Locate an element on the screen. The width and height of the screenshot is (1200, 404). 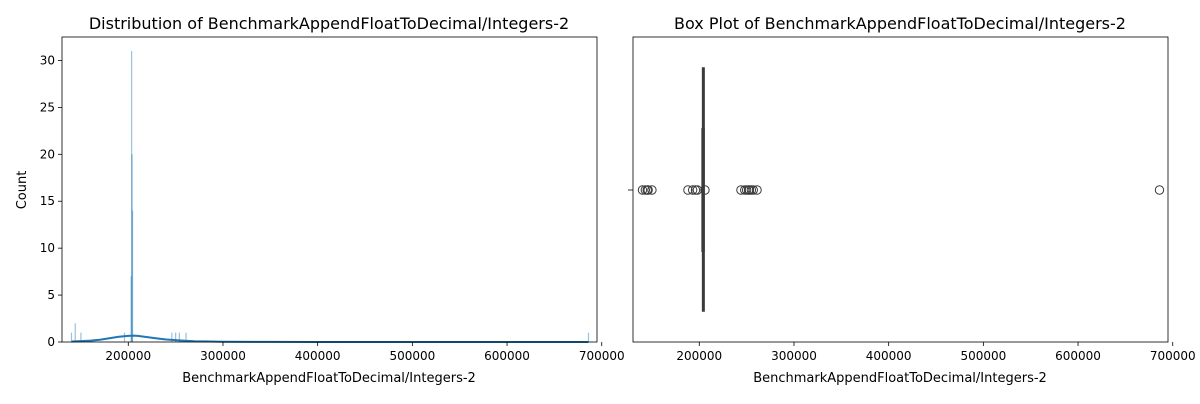
histogram-xlabel: BenchmarkAppendFloatToDecimal/Integers-2 is located at coordinates (329, 378).